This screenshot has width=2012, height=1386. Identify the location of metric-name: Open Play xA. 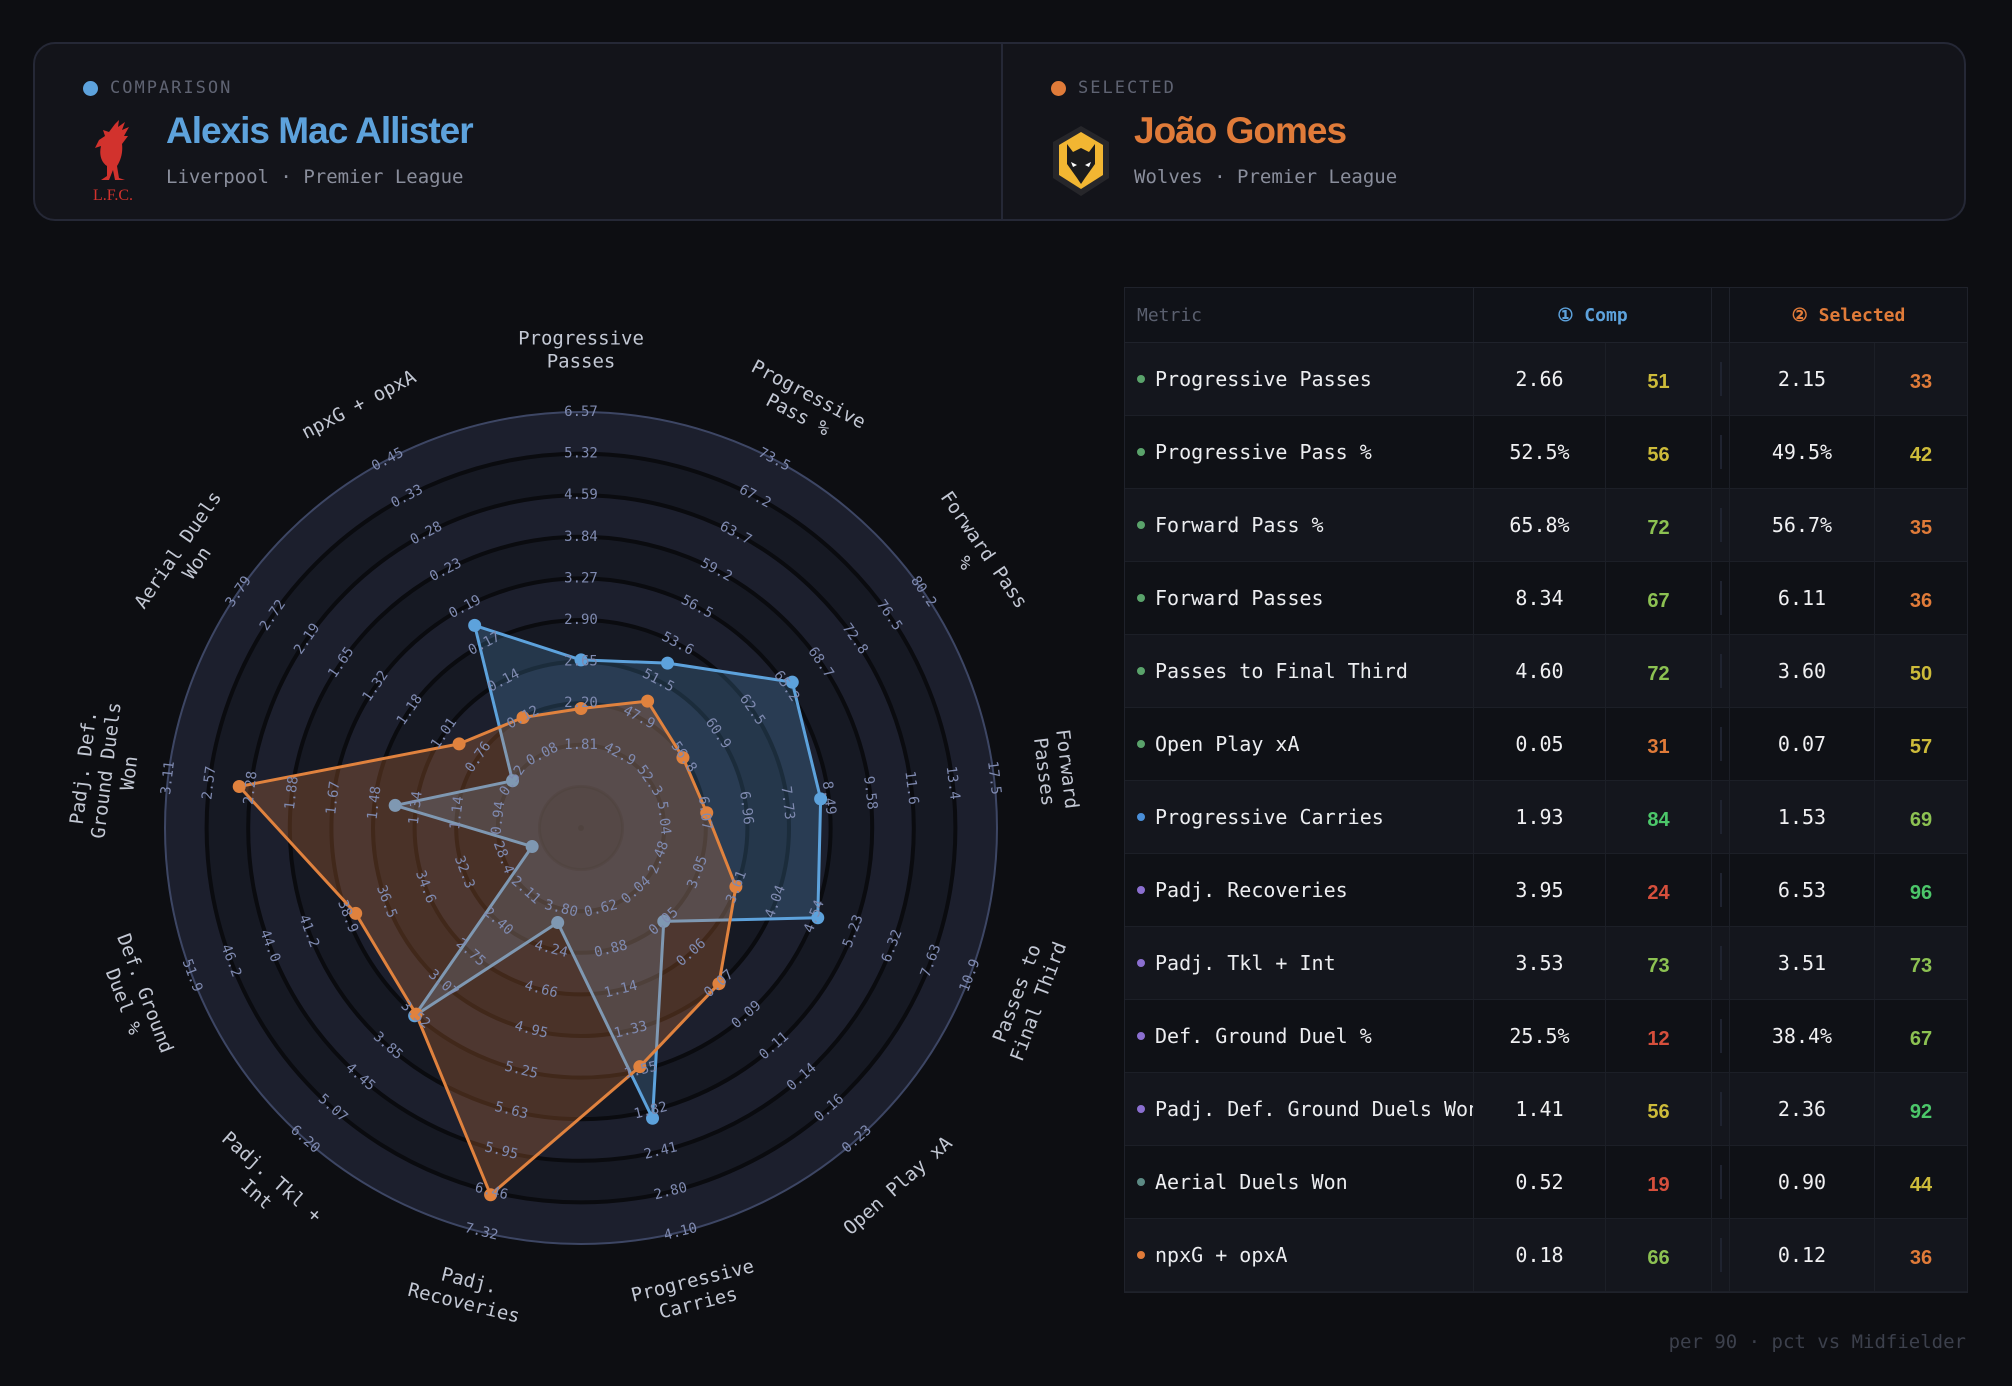
(1227, 744).